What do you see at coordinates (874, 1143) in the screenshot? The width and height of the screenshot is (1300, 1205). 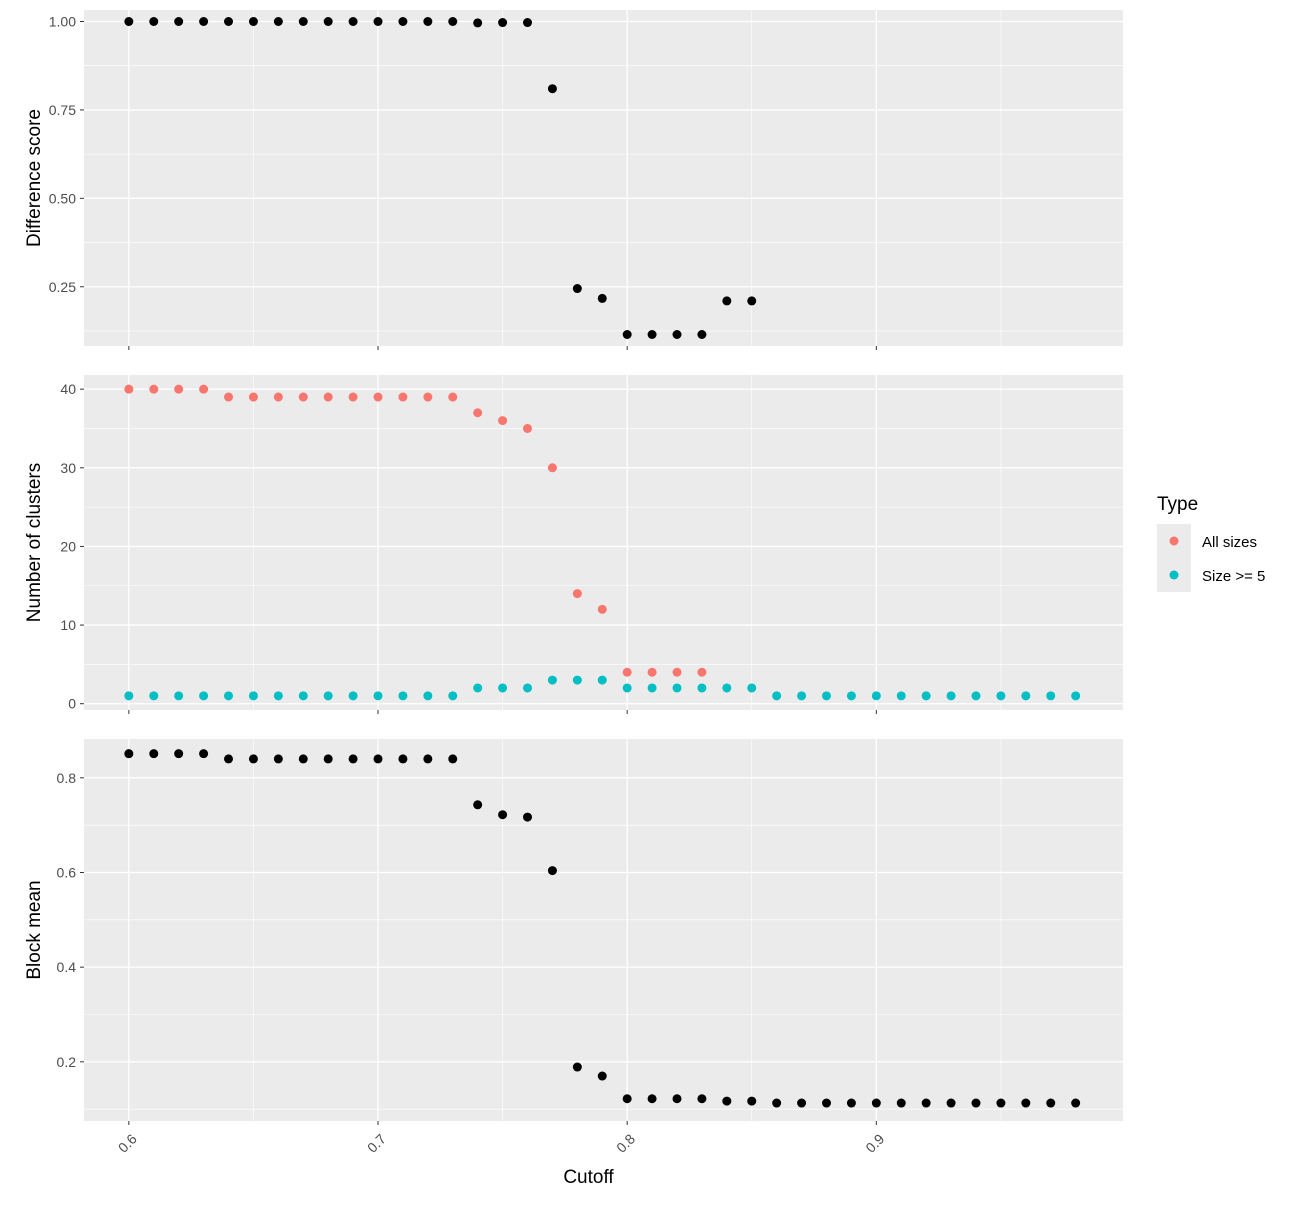 I see `x-tick-label: 0.9` at bounding box center [874, 1143].